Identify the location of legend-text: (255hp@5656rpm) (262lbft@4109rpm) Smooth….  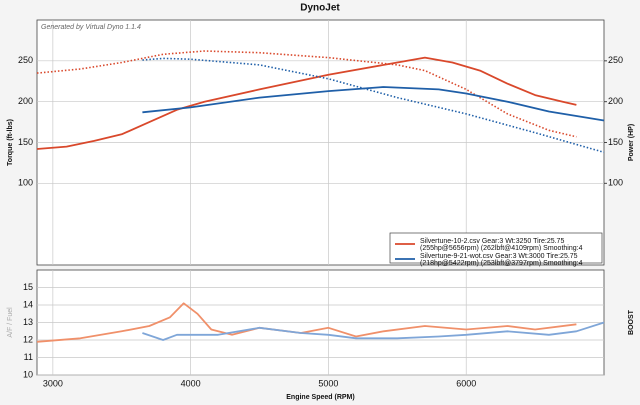
(501, 248).